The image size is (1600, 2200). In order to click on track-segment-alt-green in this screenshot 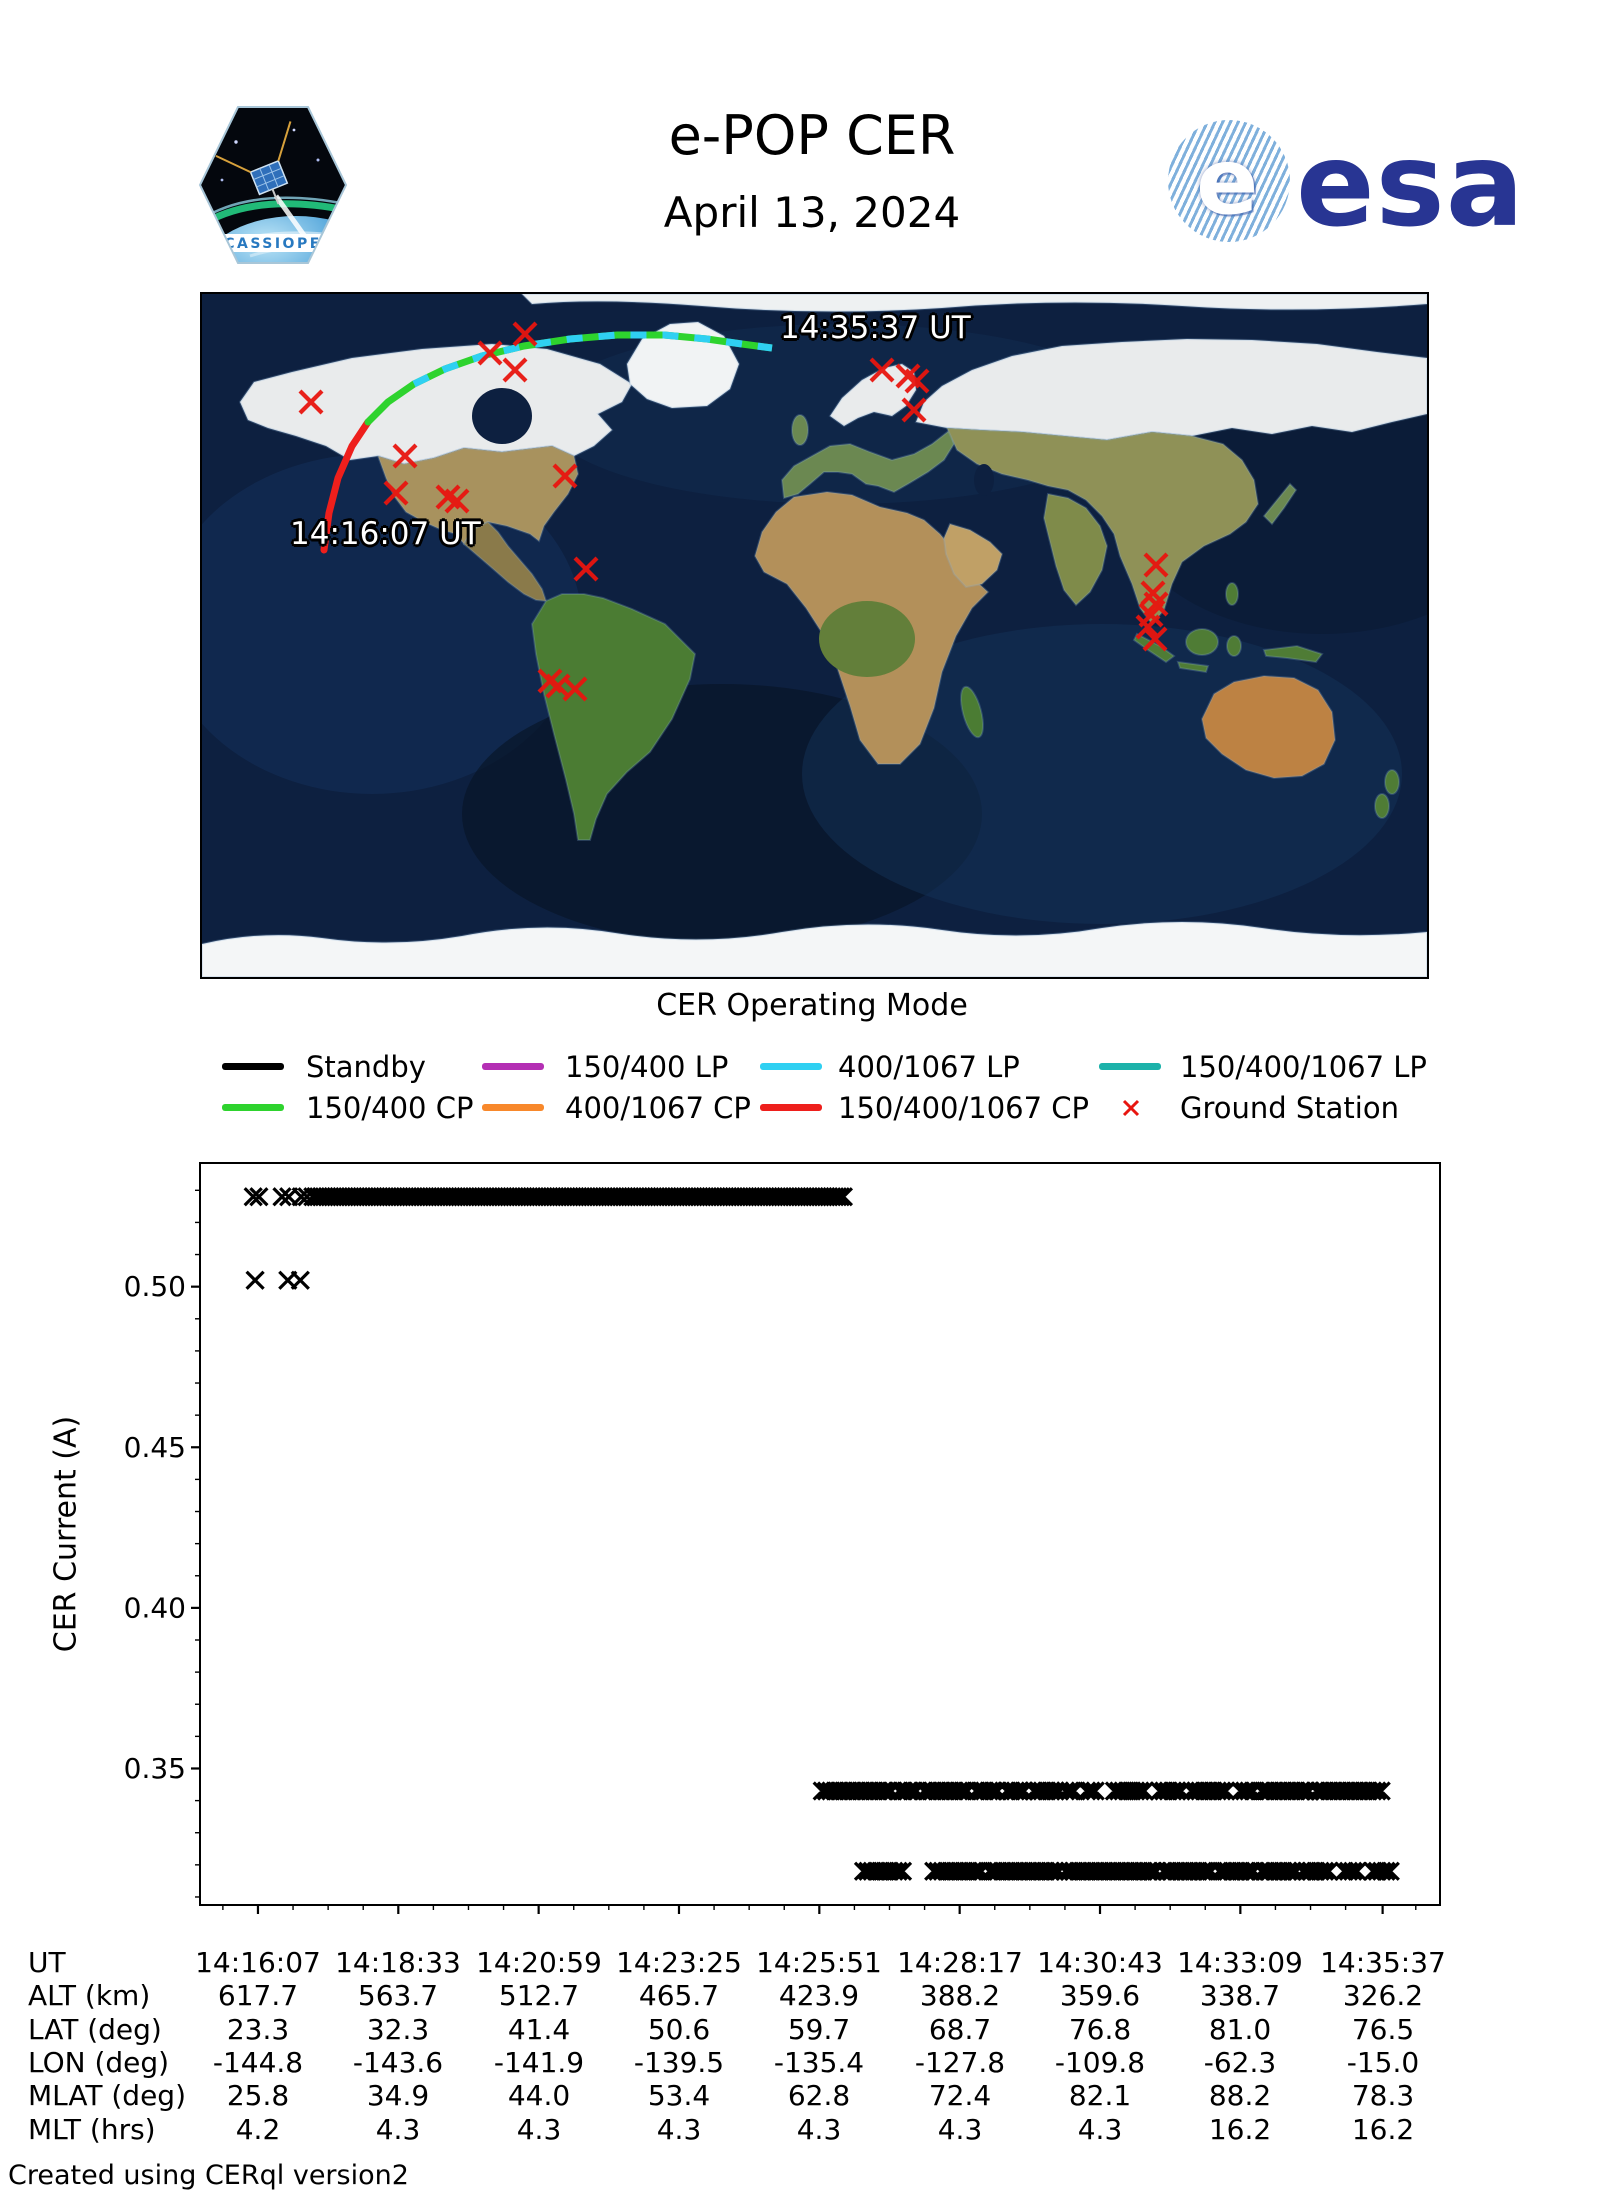, I will do `click(592, 359)`.